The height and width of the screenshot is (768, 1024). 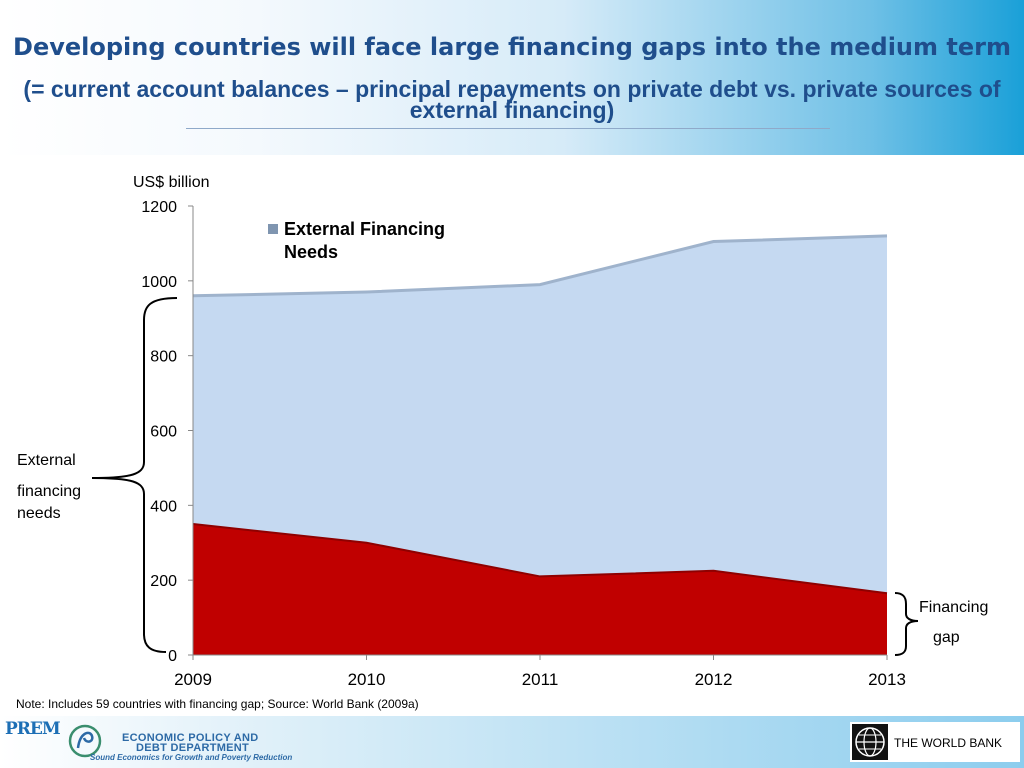 I want to click on legend-swatch, so click(x=273, y=229).